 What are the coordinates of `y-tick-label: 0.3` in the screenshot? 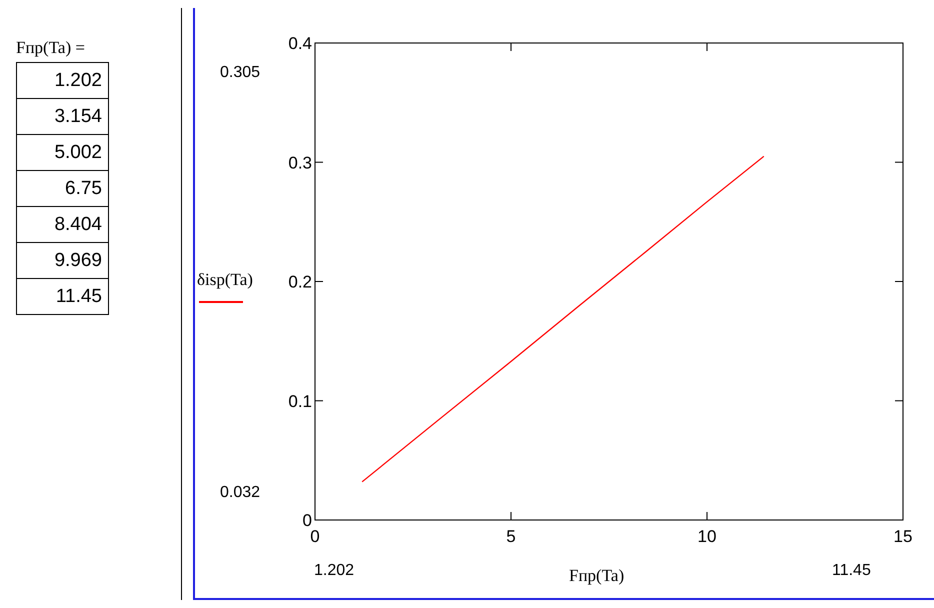 It's located at (300, 162).